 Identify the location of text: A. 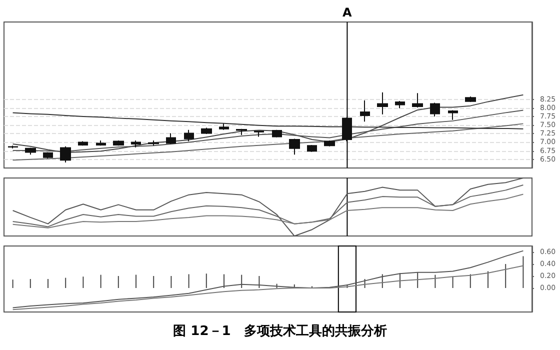
(347, 13).